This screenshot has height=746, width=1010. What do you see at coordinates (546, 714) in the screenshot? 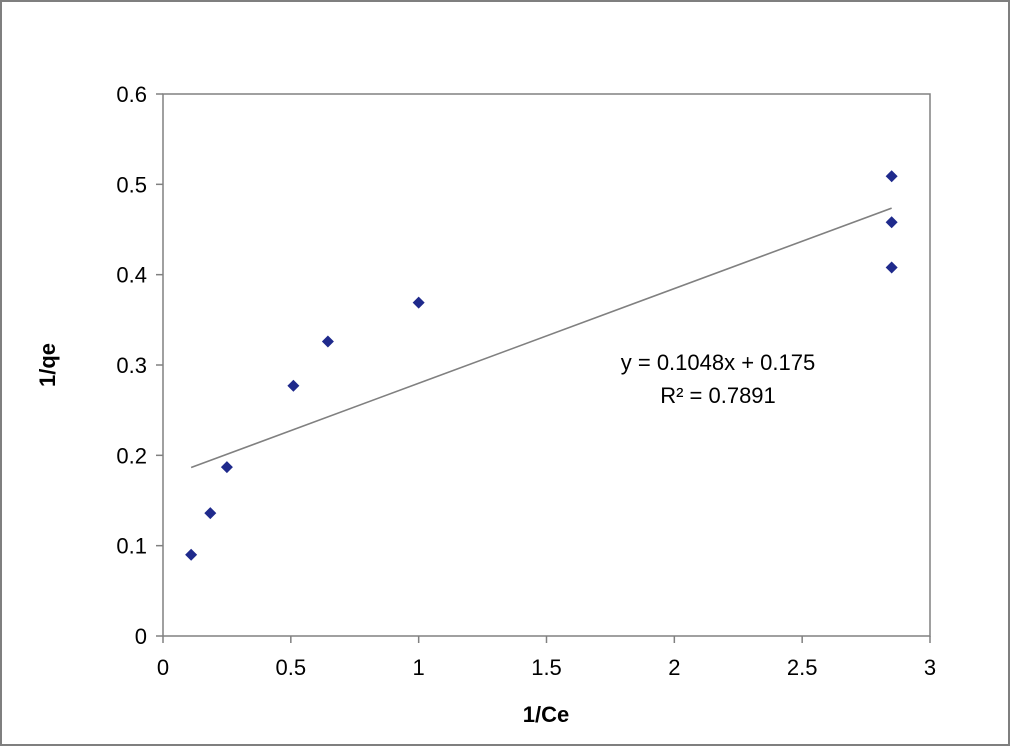
I see `x-axis-title: 1/Ce` at bounding box center [546, 714].